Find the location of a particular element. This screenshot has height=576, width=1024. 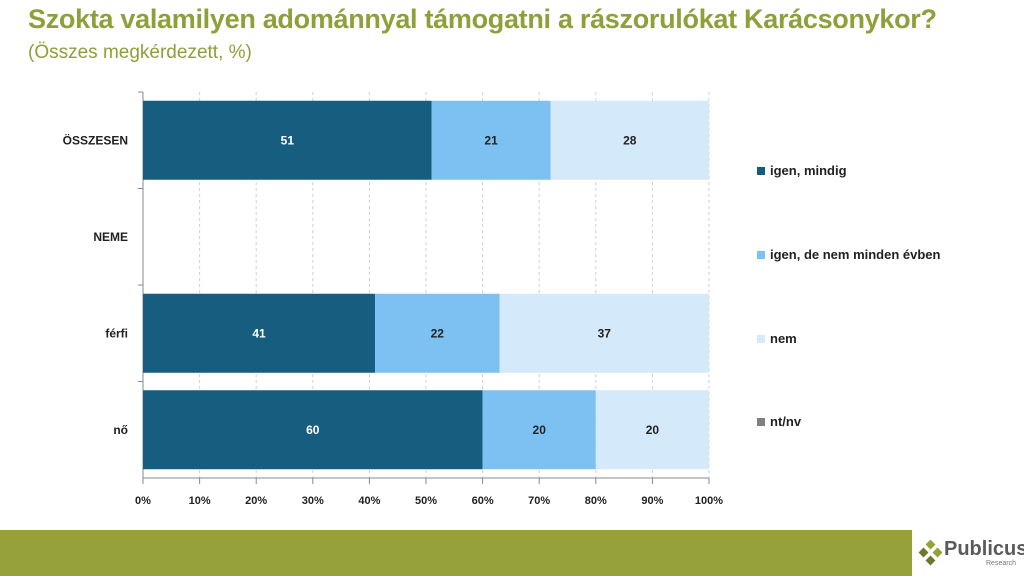

data-label: 21 is located at coordinates (491, 140).